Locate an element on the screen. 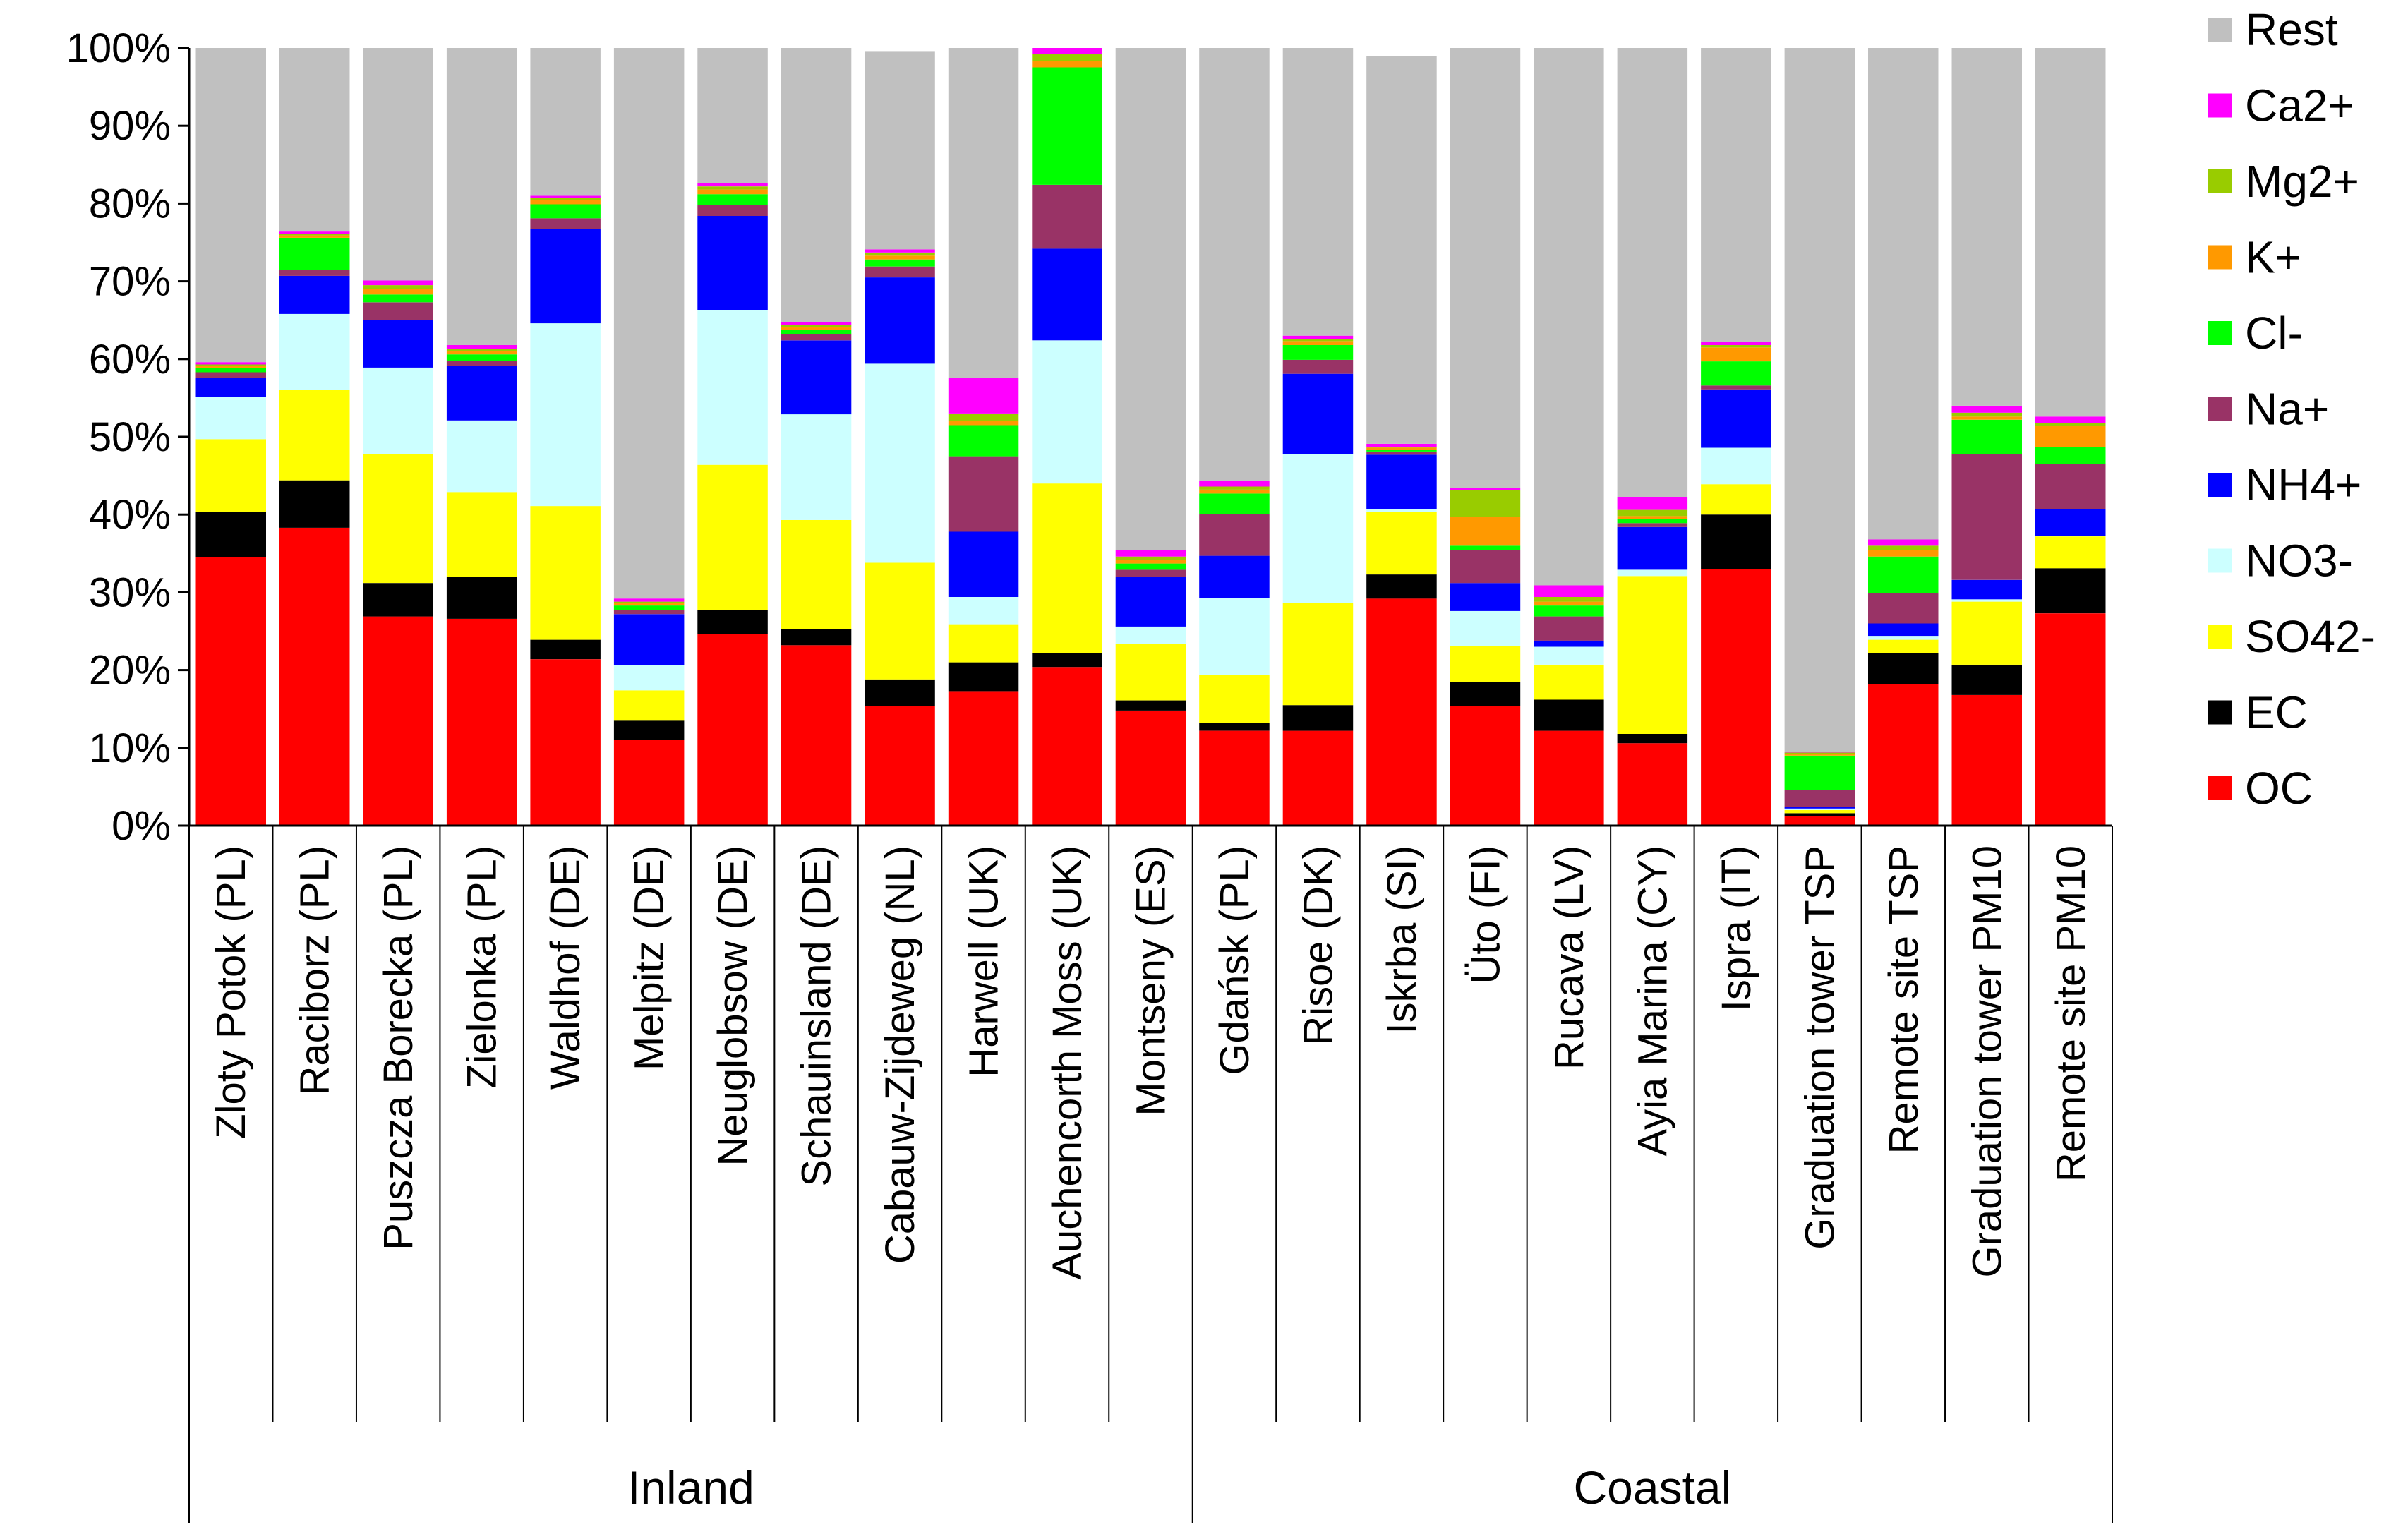  category-label: Rucava (LV) is located at coordinates (1569, 957).